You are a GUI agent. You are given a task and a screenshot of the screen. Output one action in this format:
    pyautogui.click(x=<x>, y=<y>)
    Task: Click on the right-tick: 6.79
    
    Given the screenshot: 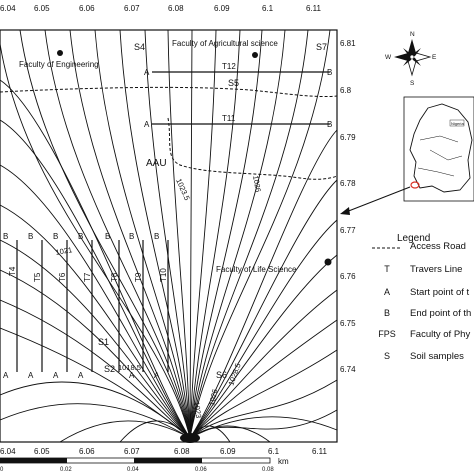 What is the action you would take?
    pyautogui.click(x=348, y=137)
    